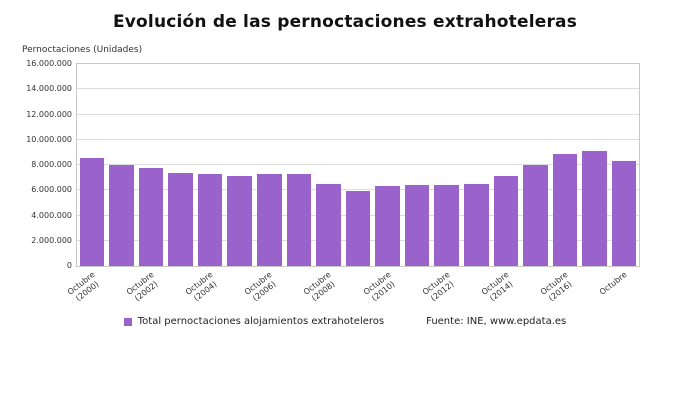 The image size is (690, 406). I want to click on x-tick-label: Octubre (2006), so click(260, 286).